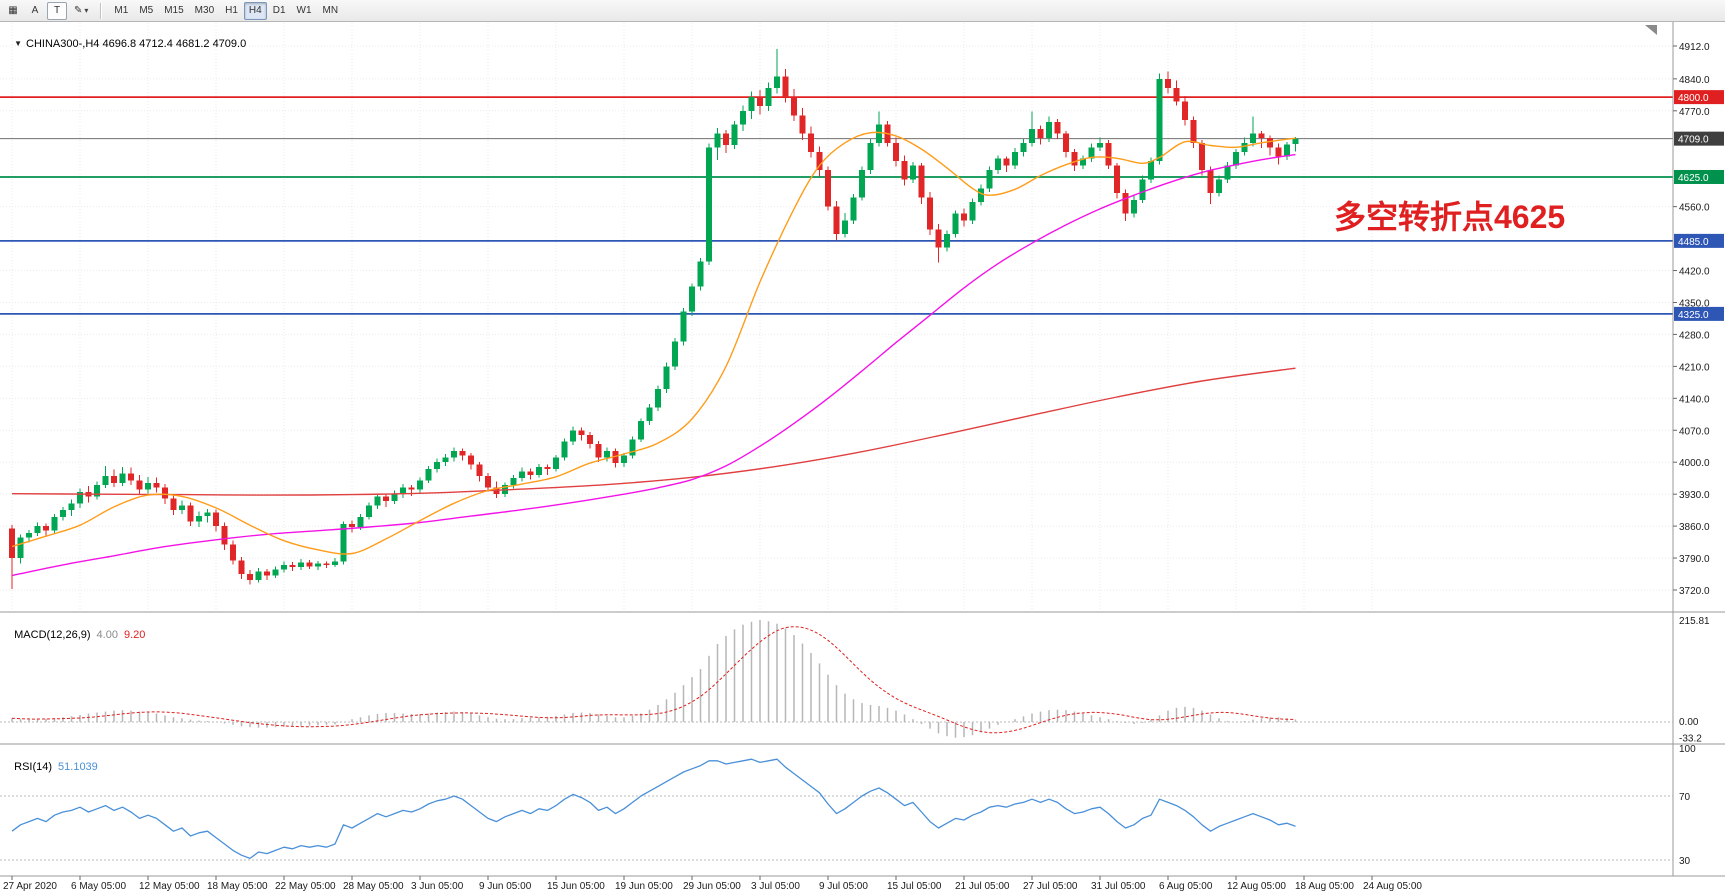 This screenshot has height=893, width=1725. I want to click on timeframe-mn-button: MN, so click(331, 11).